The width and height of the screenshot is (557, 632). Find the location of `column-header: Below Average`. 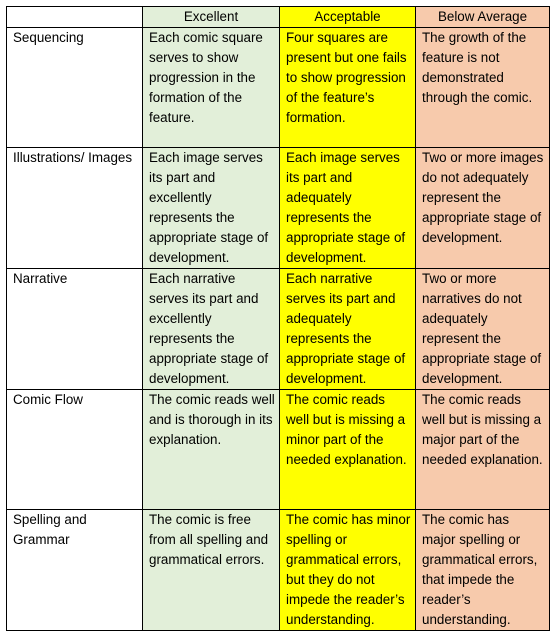

column-header: Below Average is located at coordinates (482, 17).